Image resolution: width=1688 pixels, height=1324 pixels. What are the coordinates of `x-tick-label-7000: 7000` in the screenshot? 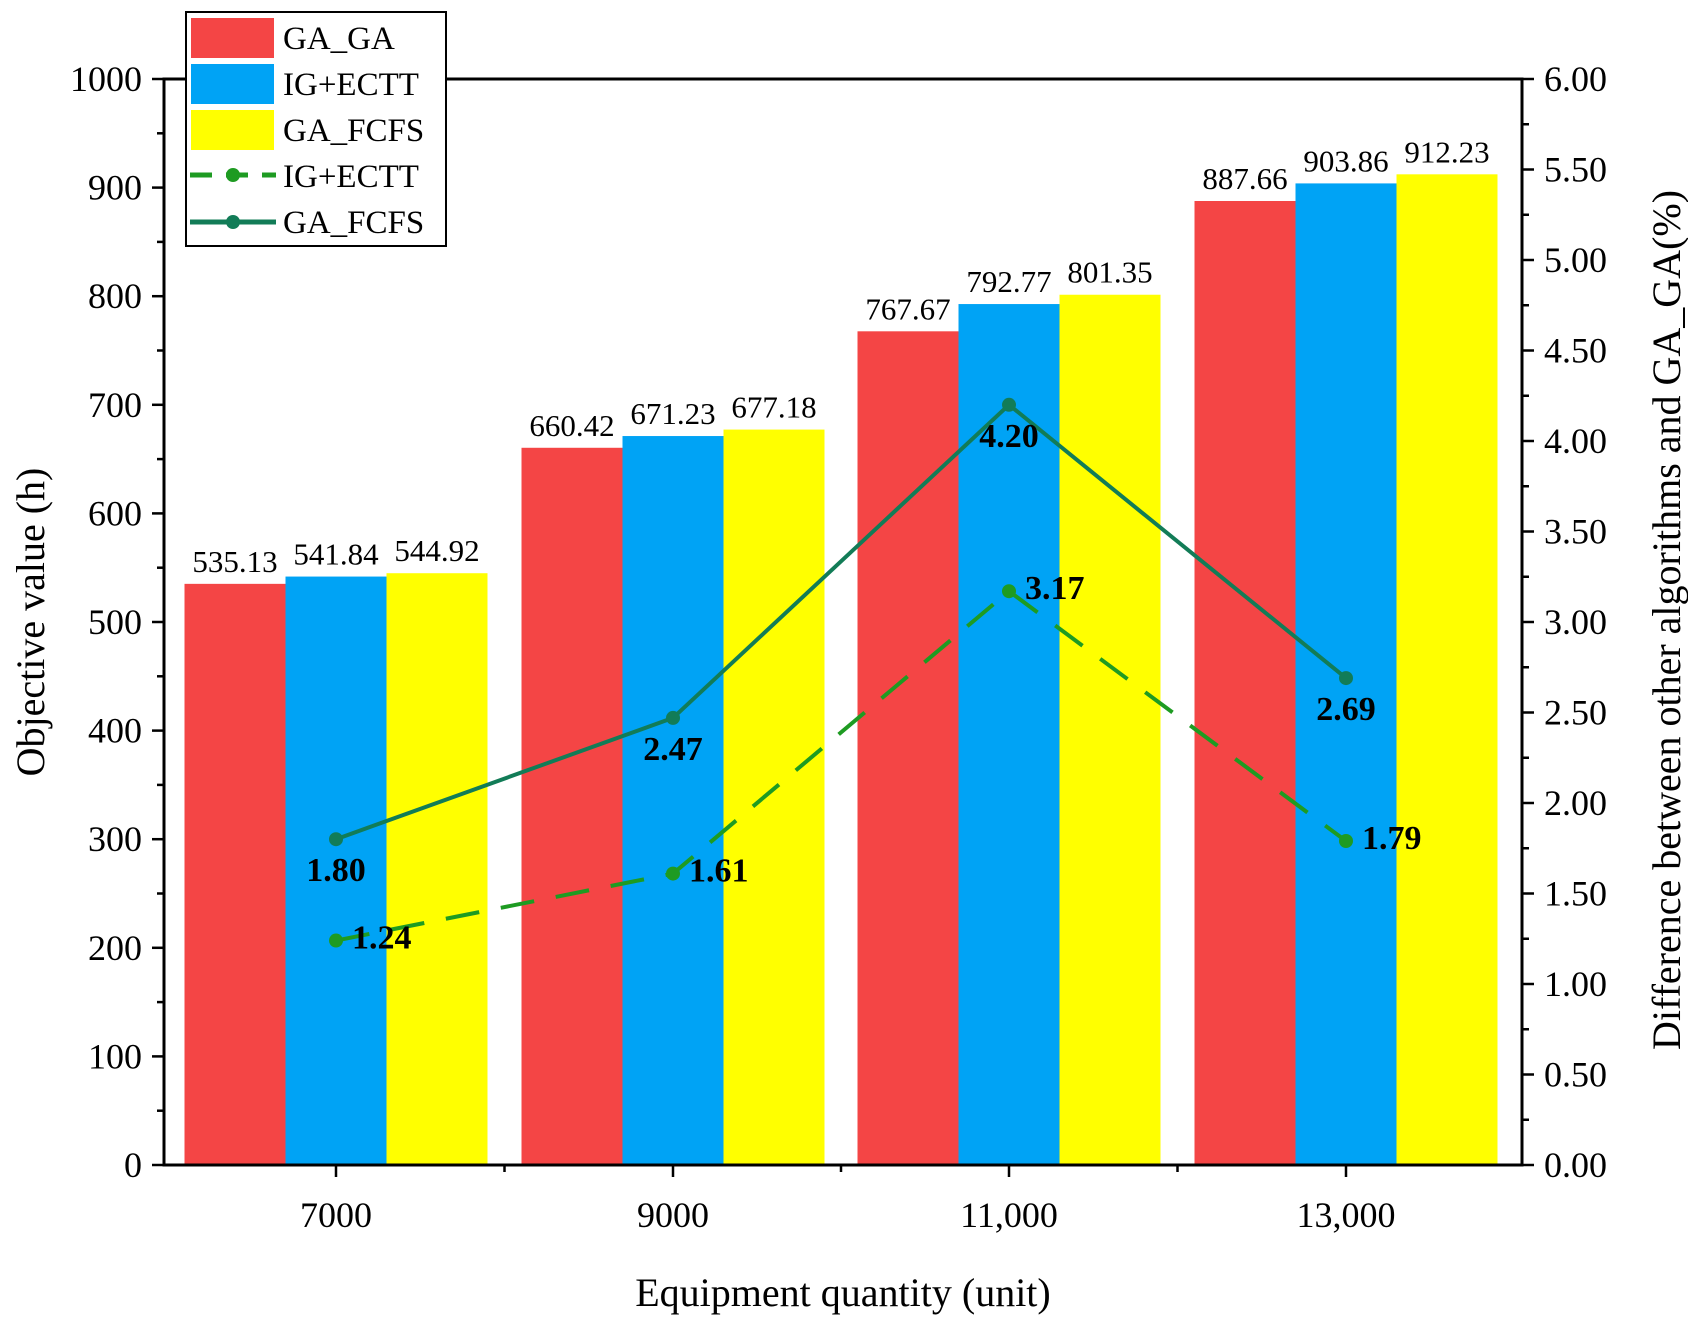 It's located at (336, 1215).